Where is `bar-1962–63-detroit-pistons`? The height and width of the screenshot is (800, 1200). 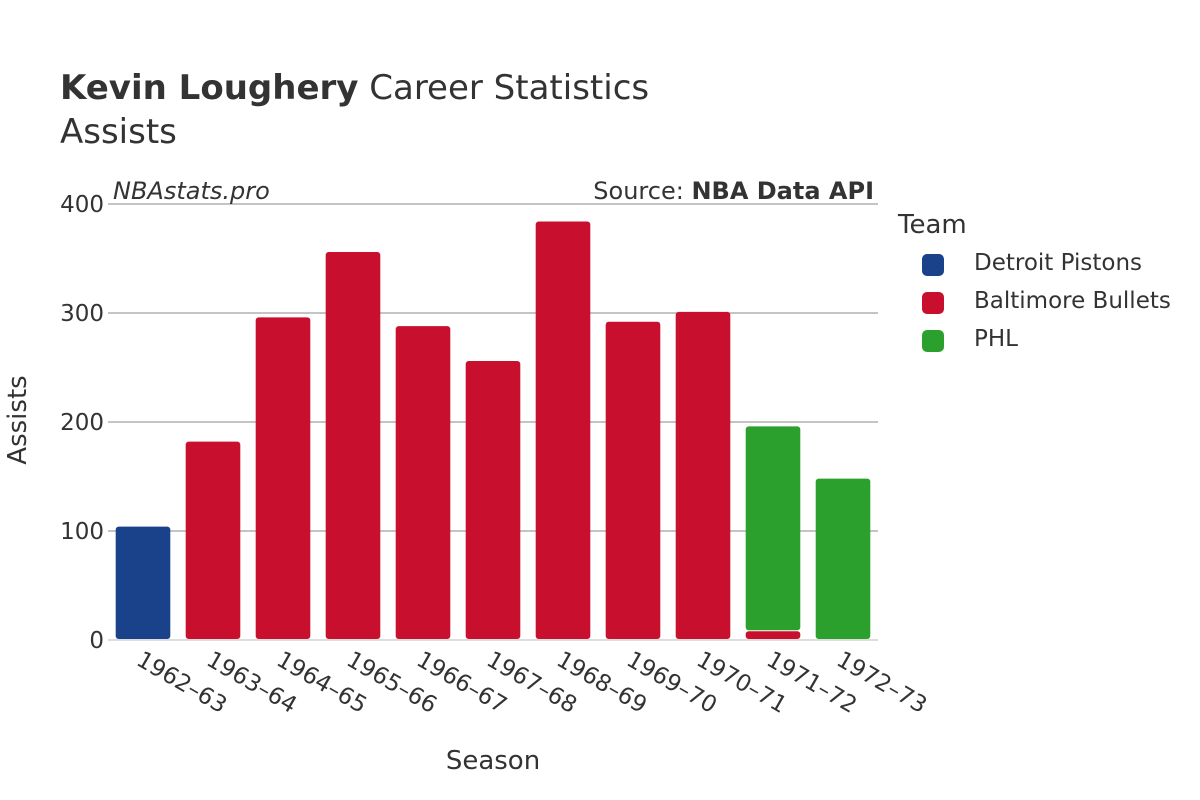
bar-1962–63-detroit-pistons is located at coordinates (143, 582).